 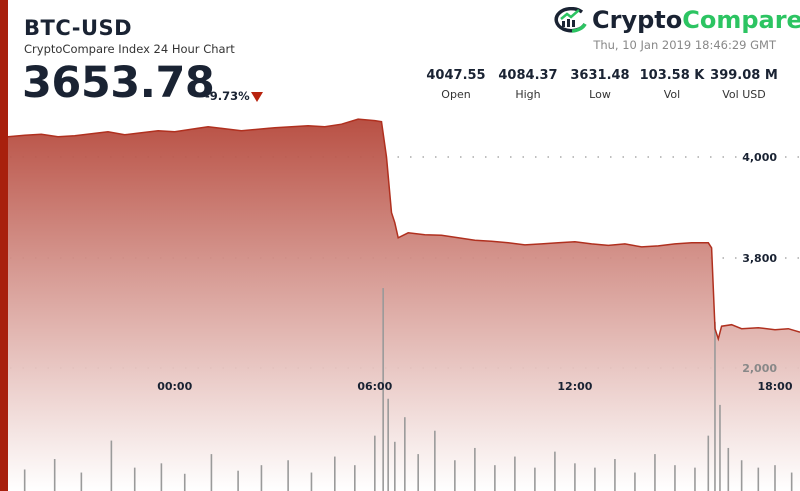 What do you see at coordinates (570, 20) in the screenshot?
I see `logo-chart-icon` at bounding box center [570, 20].